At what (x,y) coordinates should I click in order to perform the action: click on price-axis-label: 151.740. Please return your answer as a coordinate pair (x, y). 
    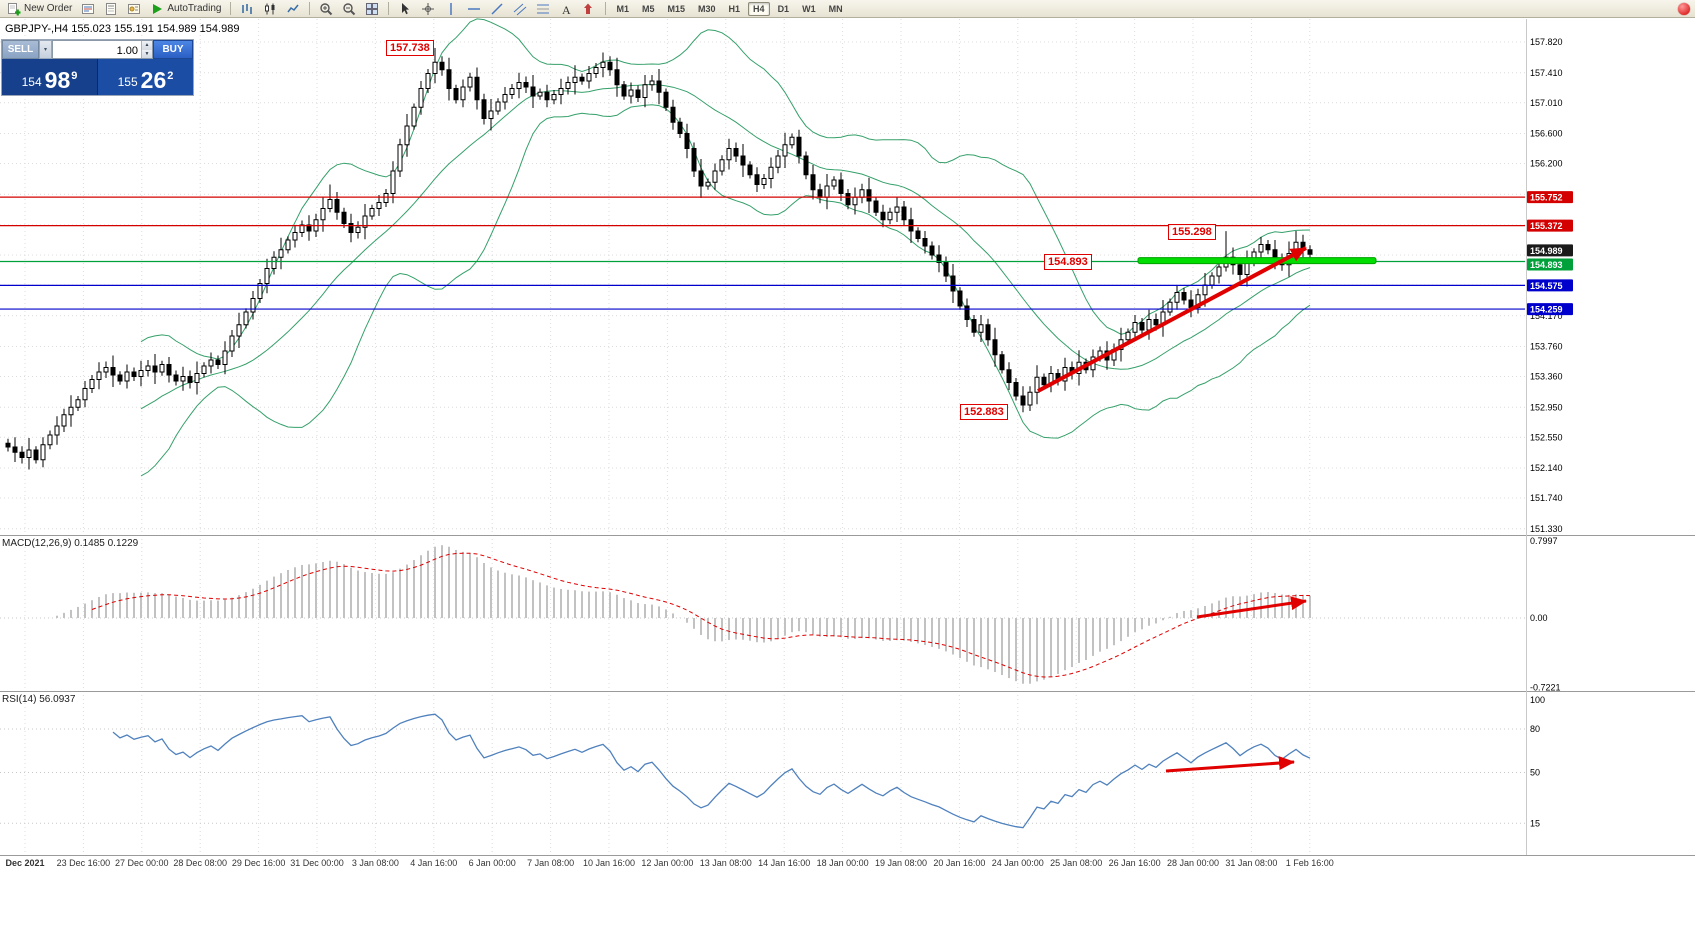
    Looking at the image, I should click on (1546, 498).